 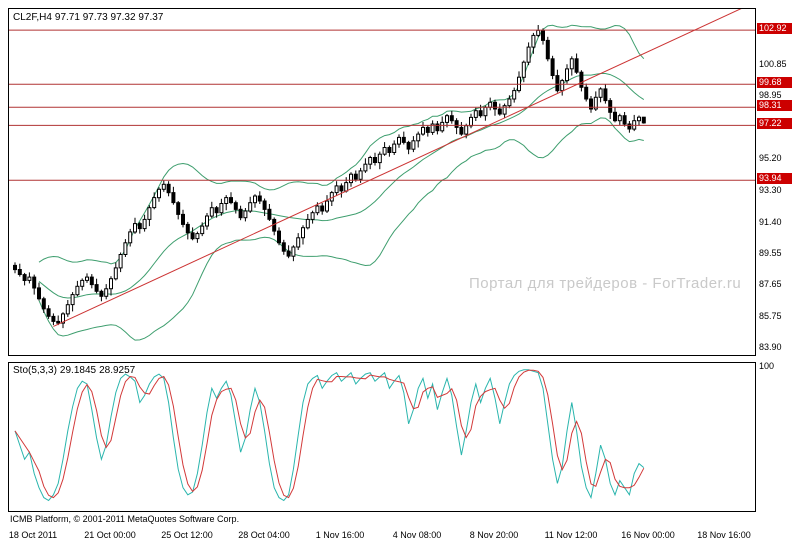 What do you see at coordinates (89, 17) in the screenshot?
I see `symbol-quote-line: CL2F,H4 97.71 97.73 97.32 97.37` at bounding box center [89, 17].